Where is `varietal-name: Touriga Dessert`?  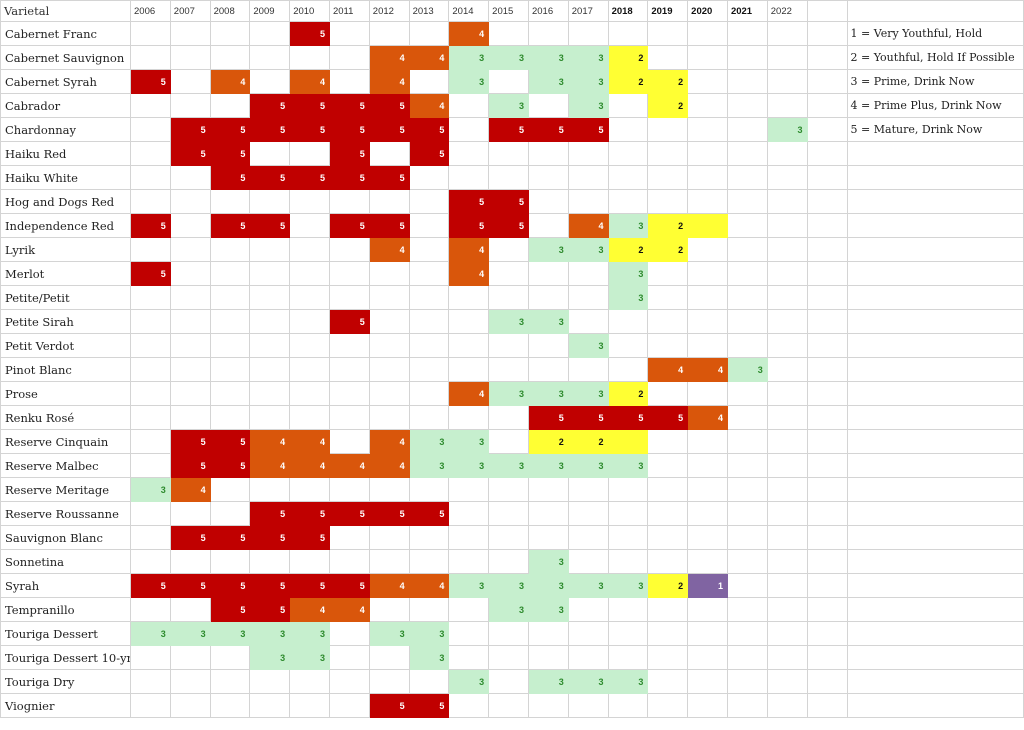
varietal-name: Touriga Dessert is located at coordinates (65, 633).